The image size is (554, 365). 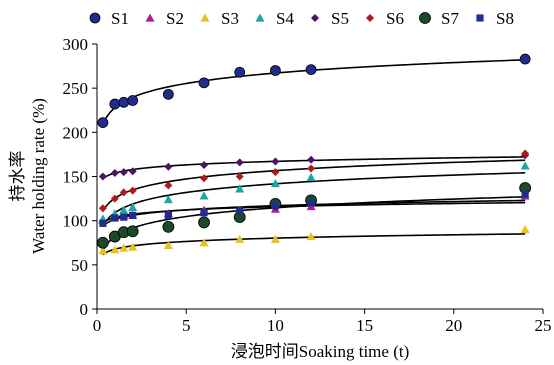 What do you see at coordinates (285, 18) in the screenshot?
I see `legend-label: S4` at bounding box center [285, 18].